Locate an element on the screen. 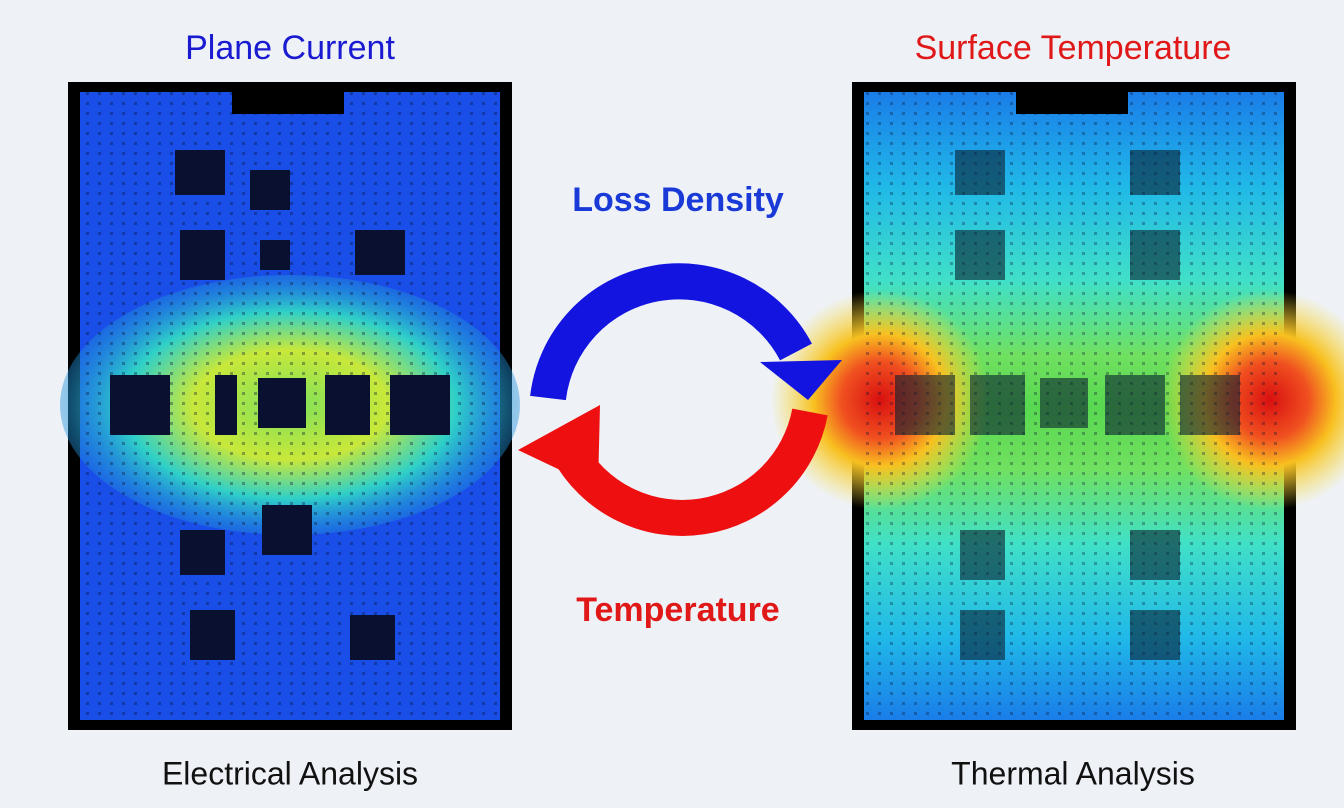 Image resolution: width=1344 pixels, height=808 pixels. loss-density-label: Loss Density is located at coordinates (678, 200).